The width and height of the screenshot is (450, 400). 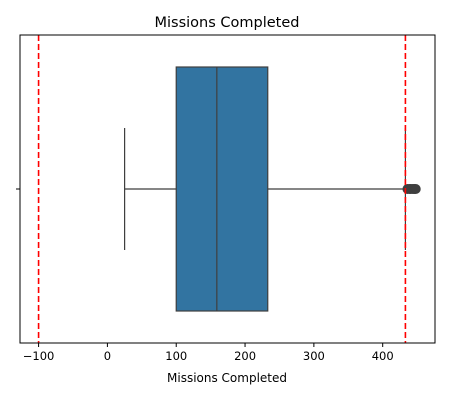 What do you see at coordinates (245, 356) in the screenshot?
I see `x-tick-label: 200` at bounding box center [245, 356].